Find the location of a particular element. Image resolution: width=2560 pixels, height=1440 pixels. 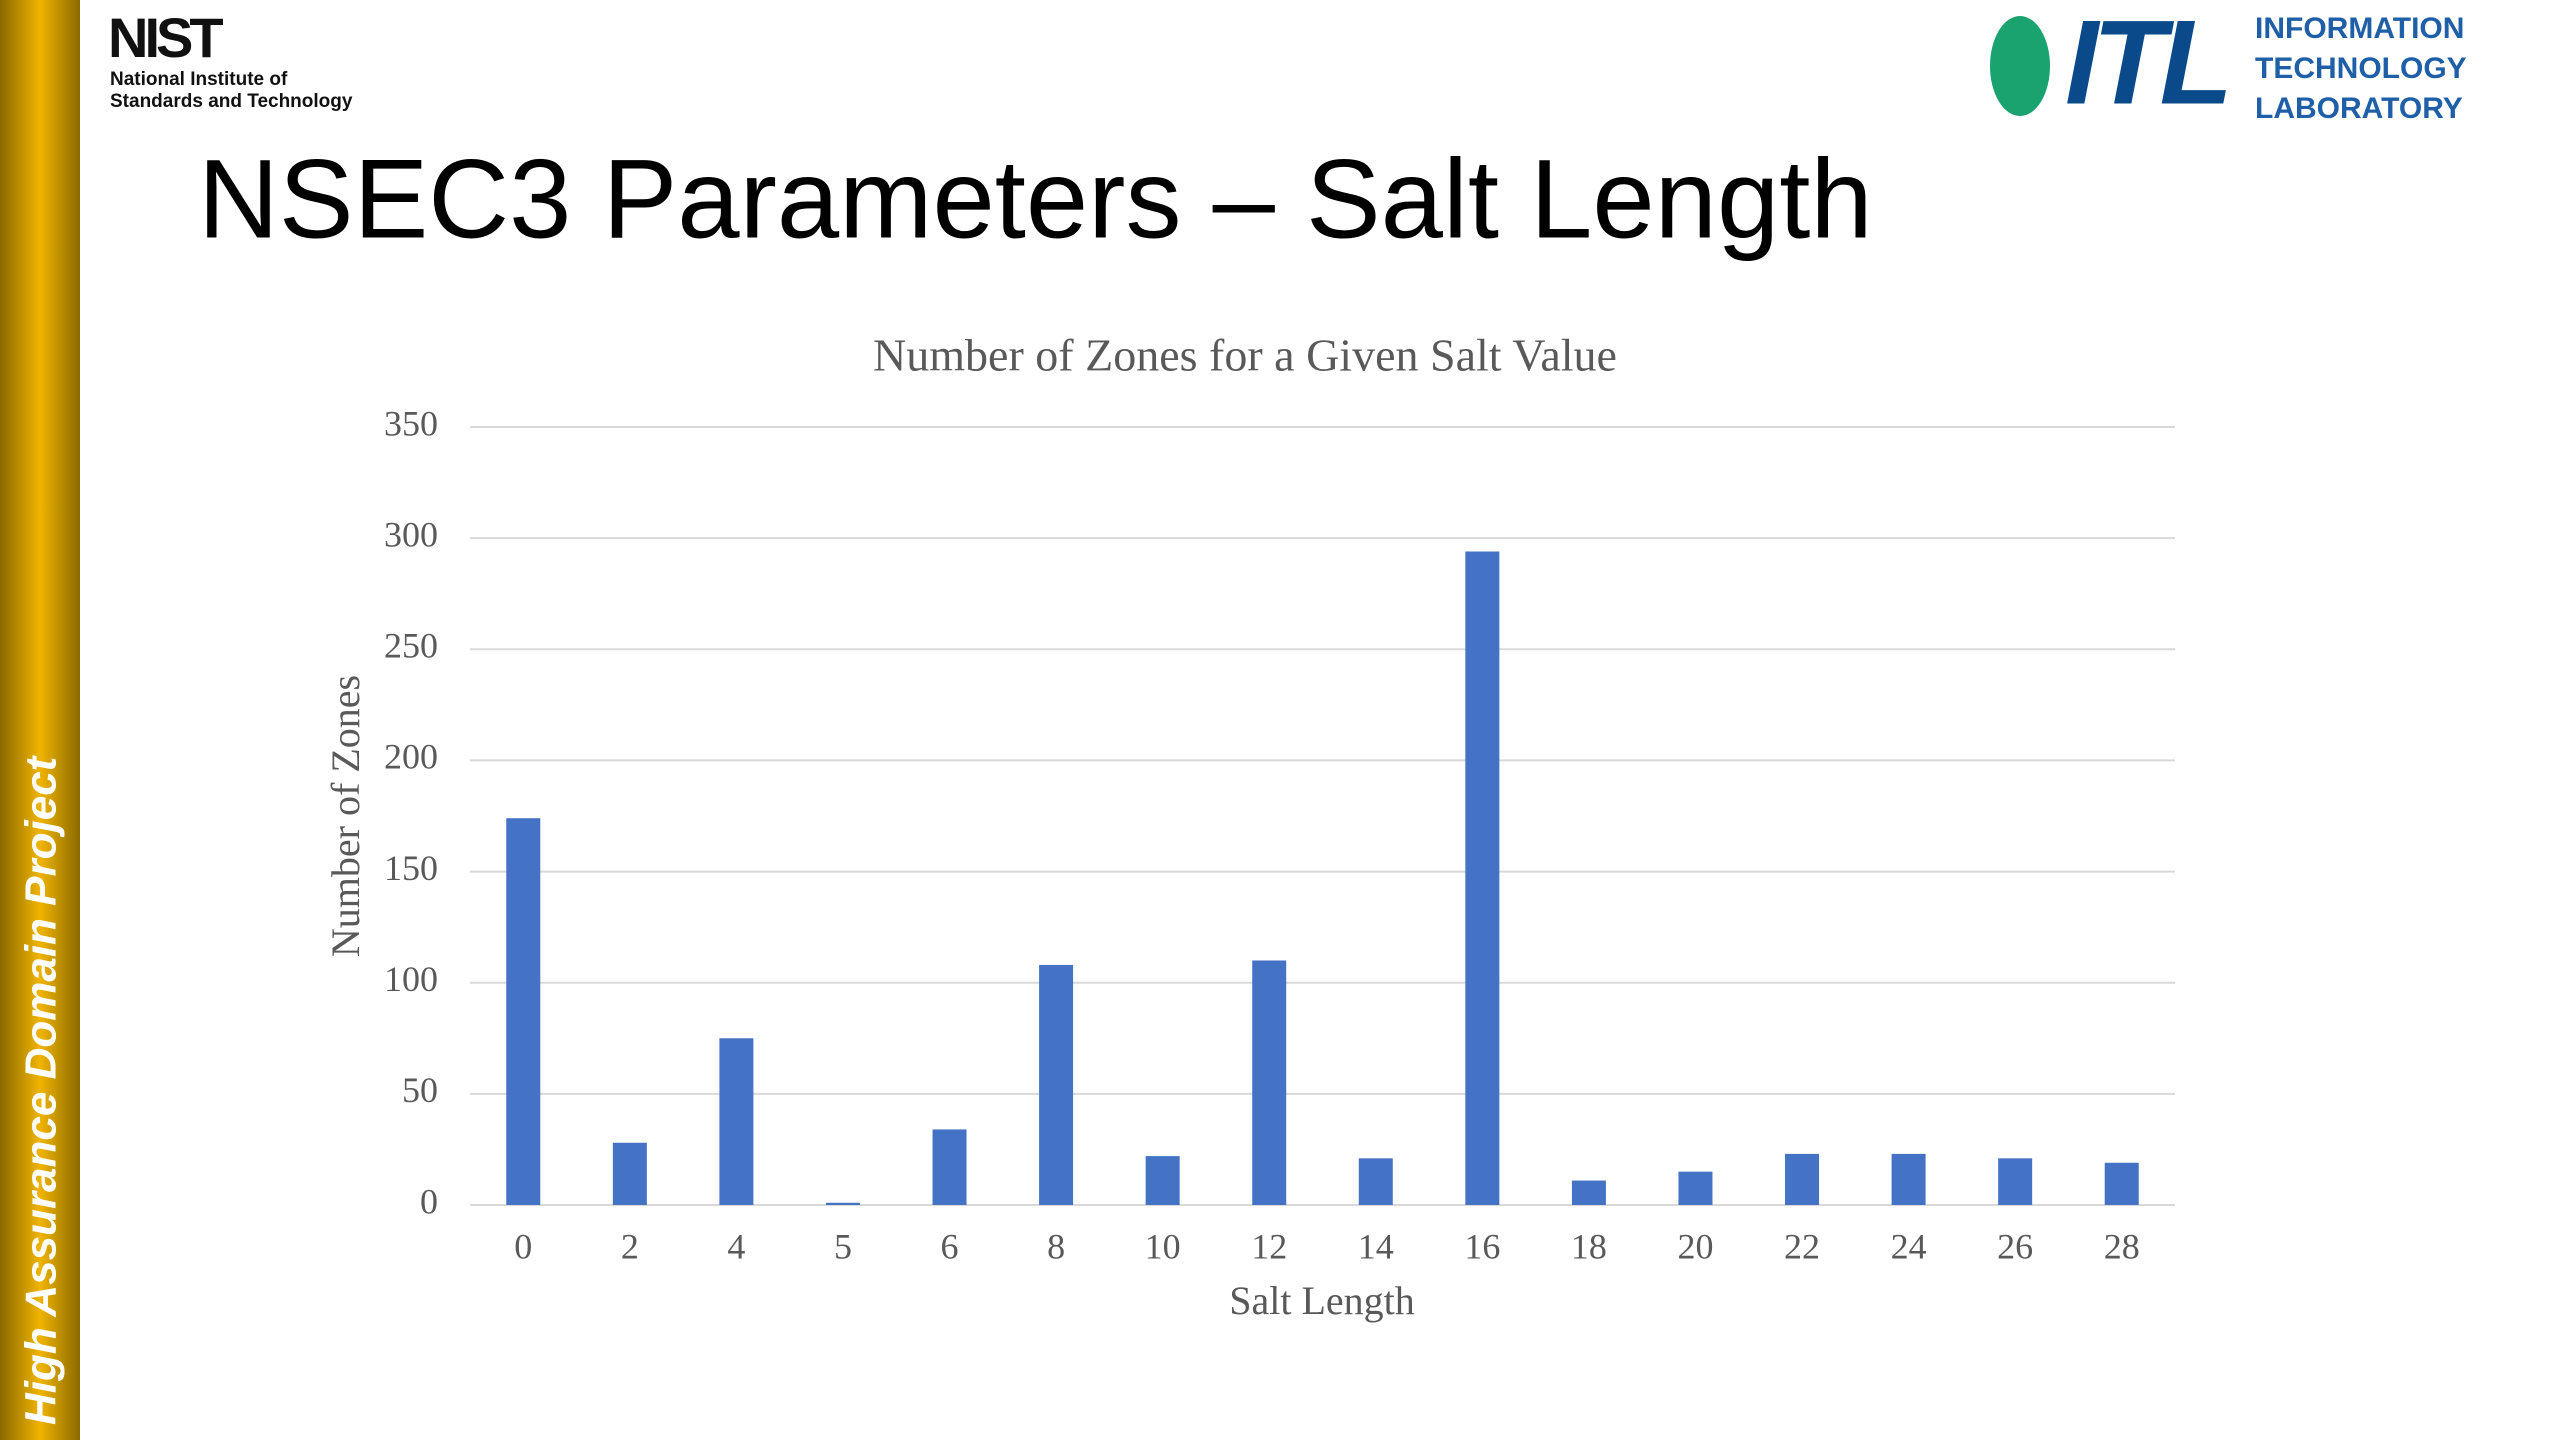

y-tick-label: 150 is located at coordinates (411, 868).